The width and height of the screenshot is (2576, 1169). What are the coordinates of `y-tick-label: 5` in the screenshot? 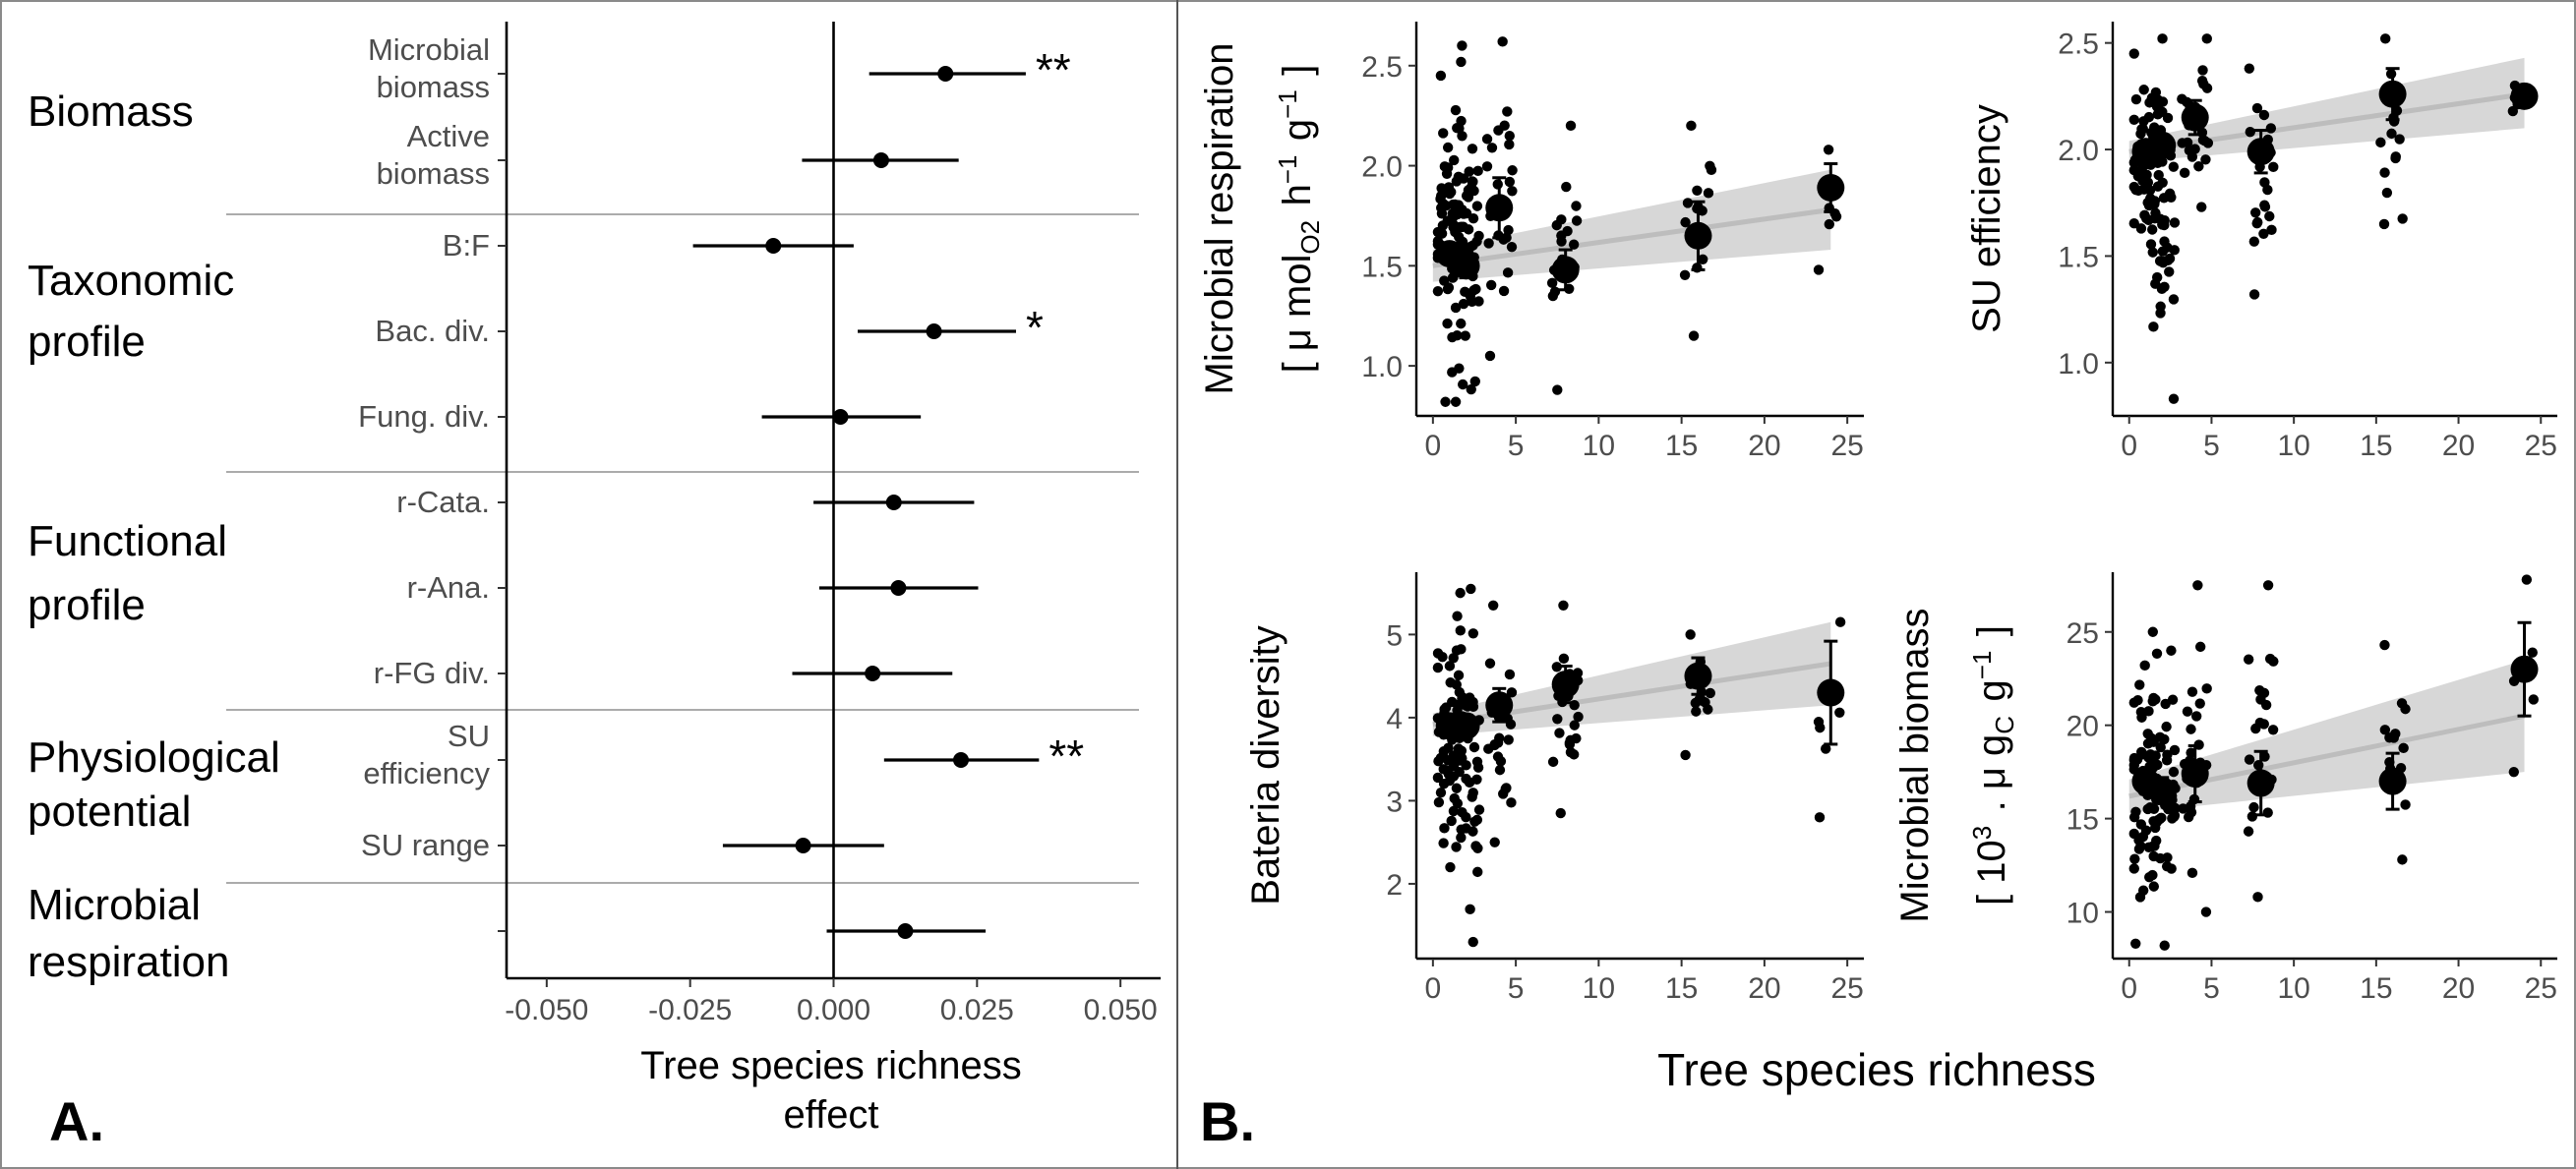 It's located at (1395, 635).